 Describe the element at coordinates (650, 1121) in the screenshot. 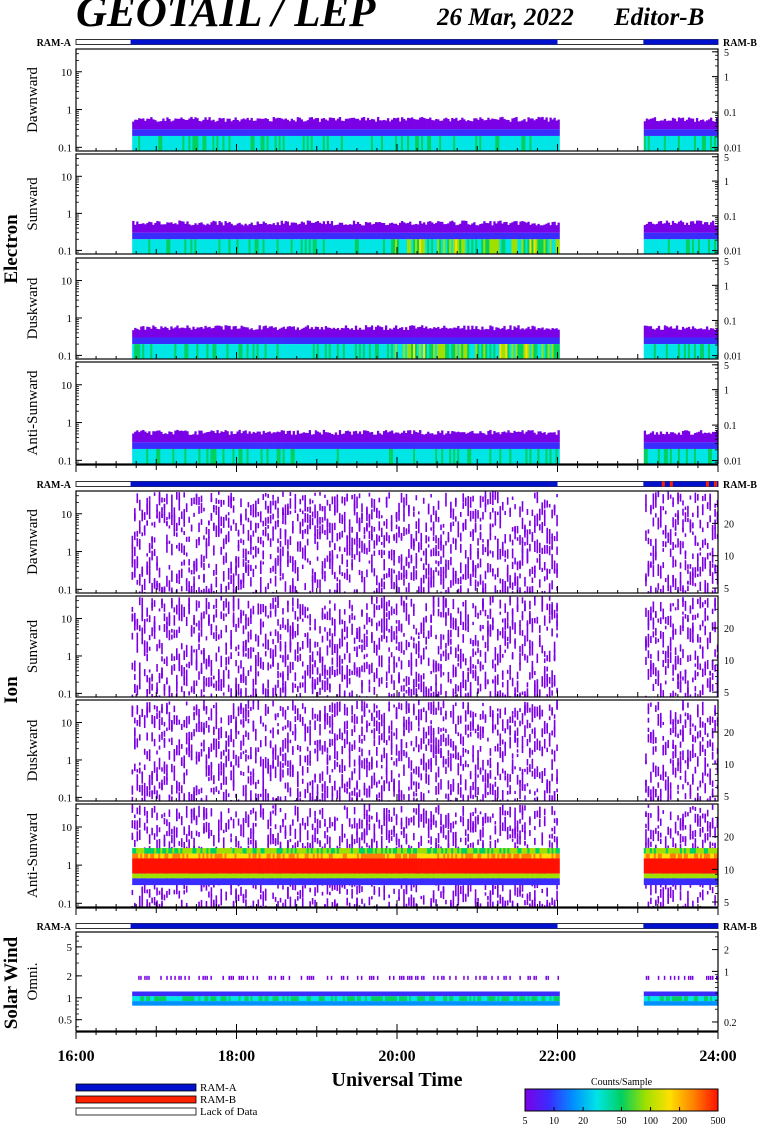

I see `colorbar-tick-label: 100` at that location.